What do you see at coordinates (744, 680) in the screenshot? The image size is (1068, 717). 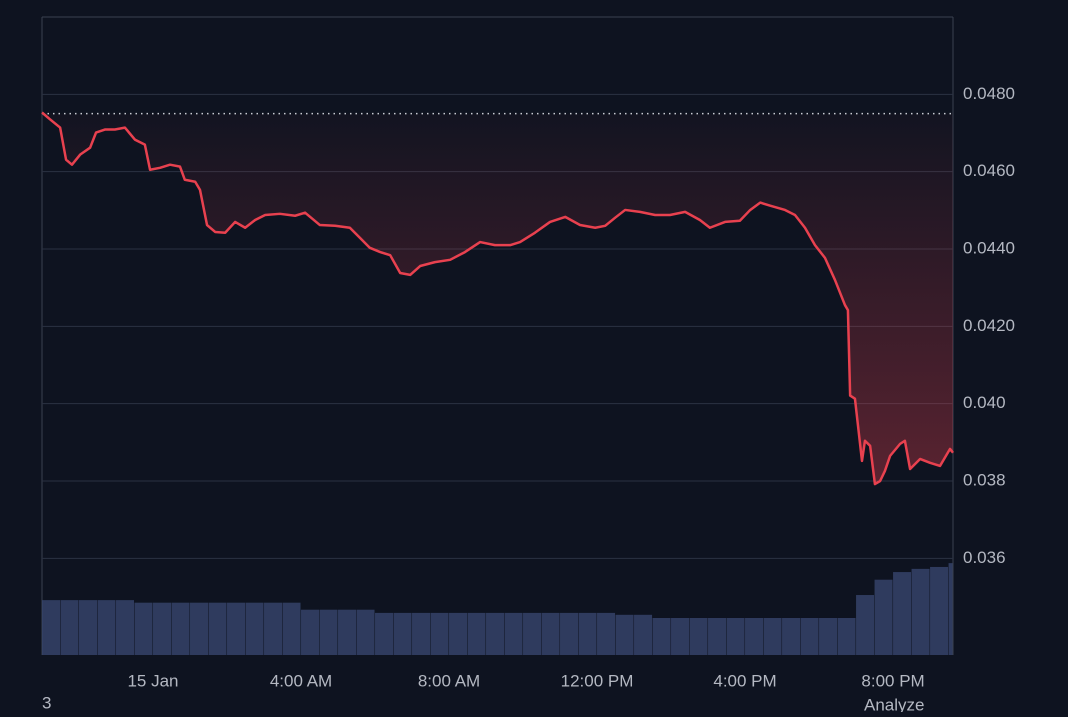 I see `x-tick-label: 4:00 PM` at bounding box center [744, 680].